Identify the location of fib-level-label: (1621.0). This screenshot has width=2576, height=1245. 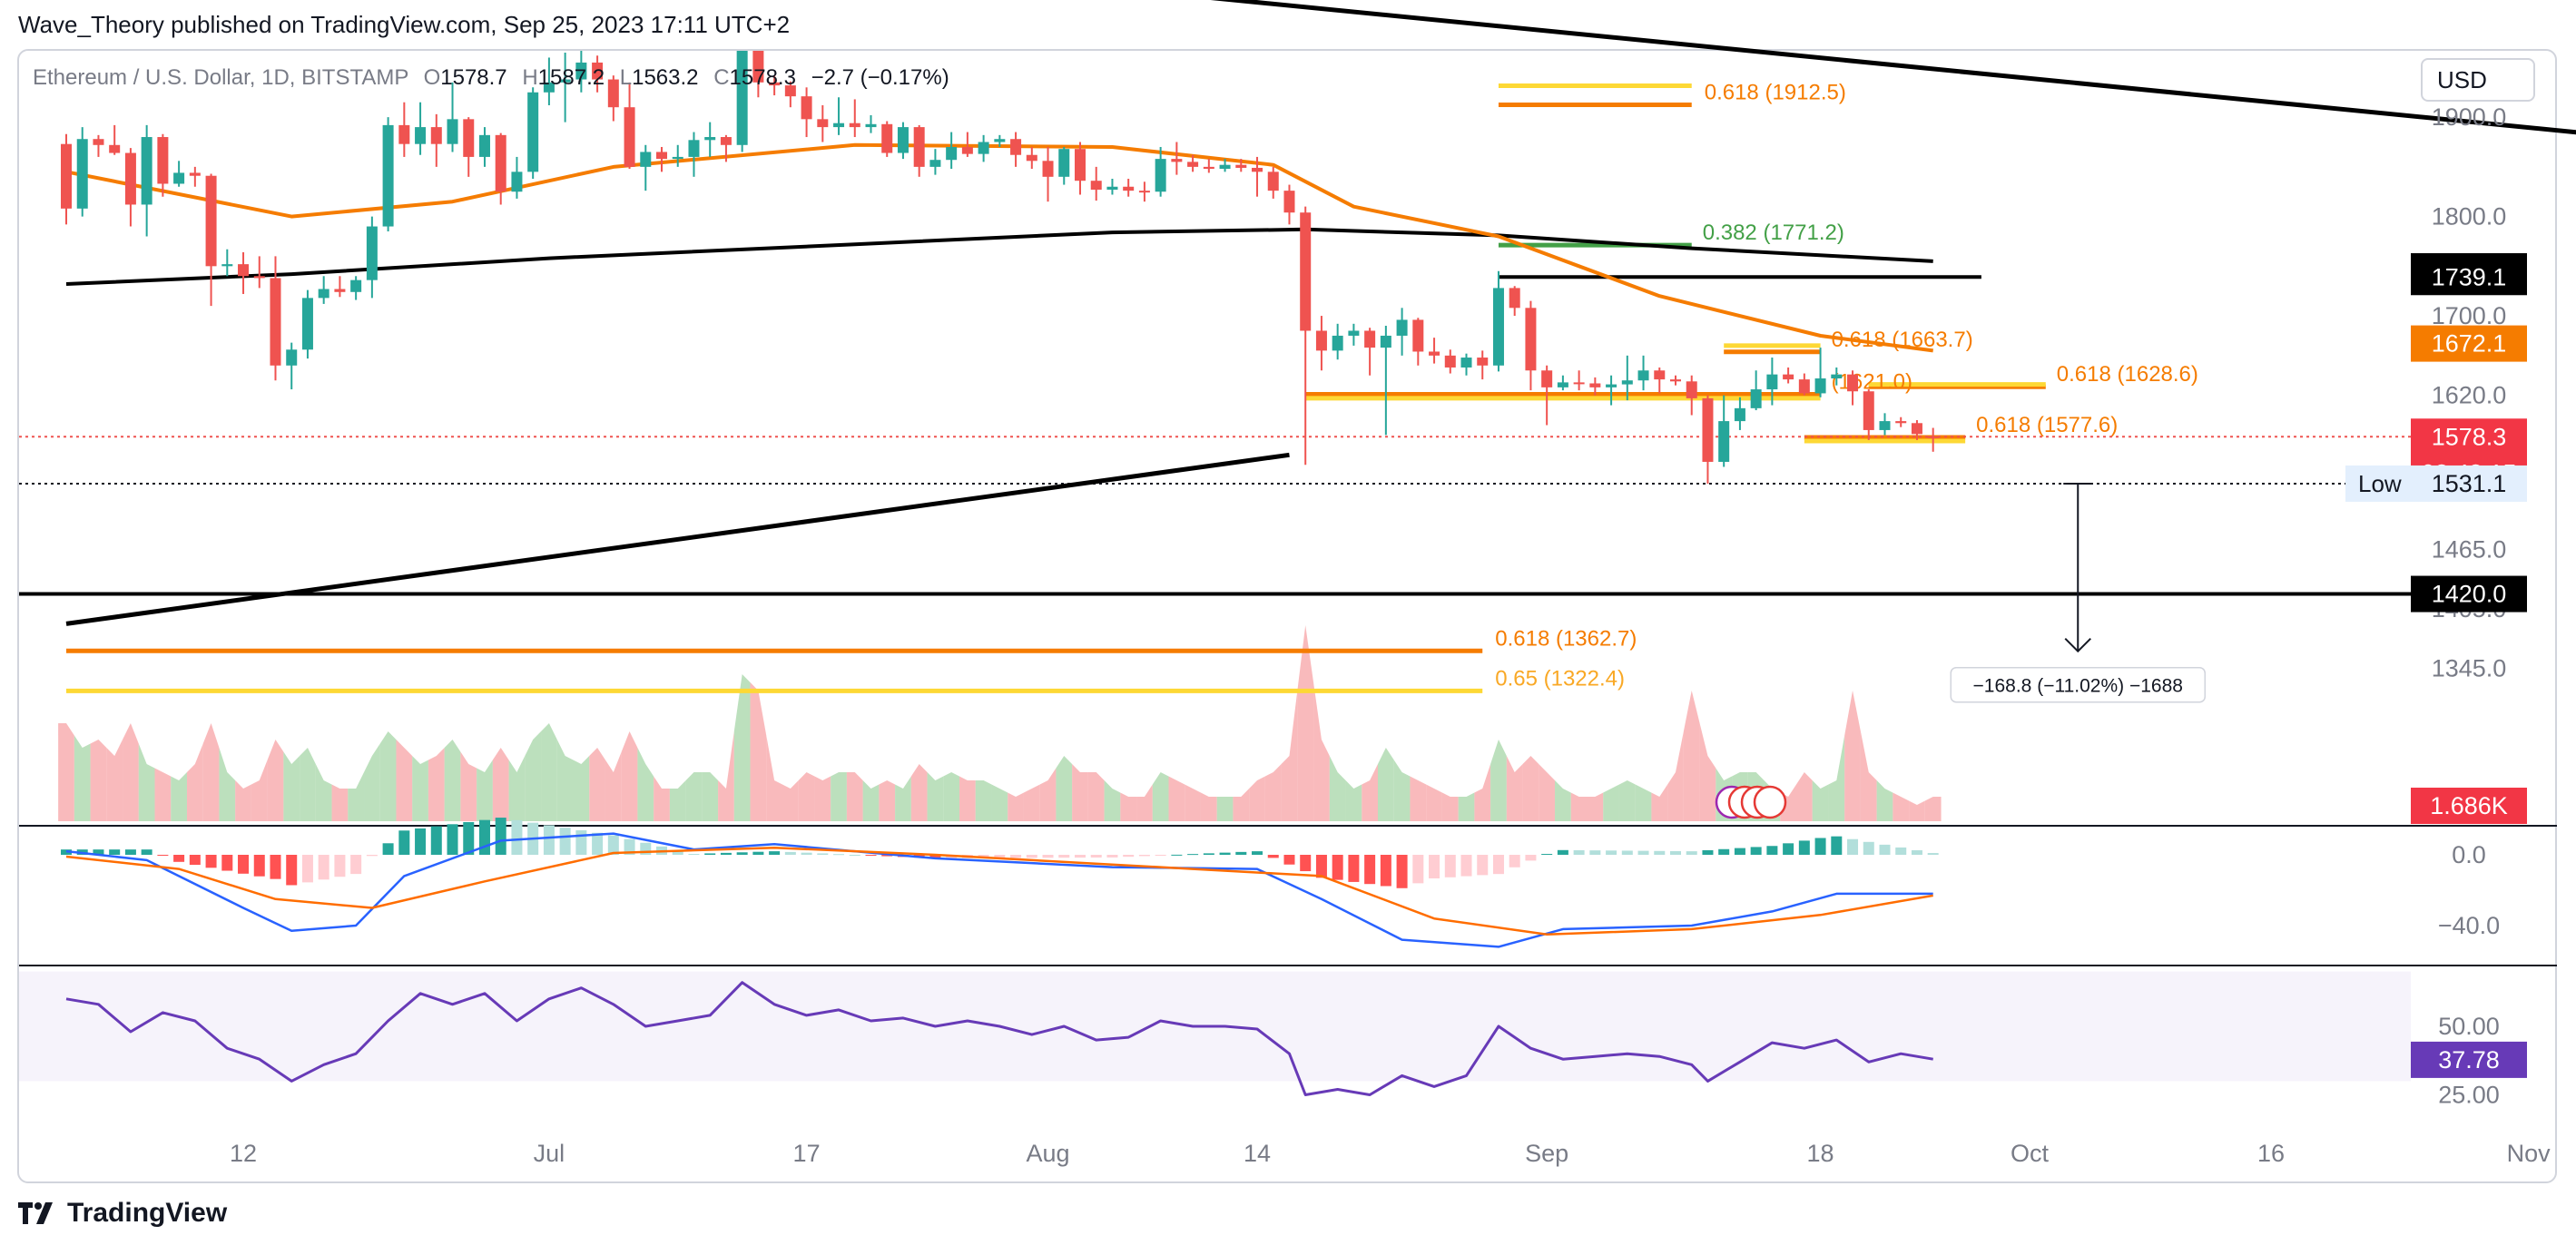
(1872, 382).